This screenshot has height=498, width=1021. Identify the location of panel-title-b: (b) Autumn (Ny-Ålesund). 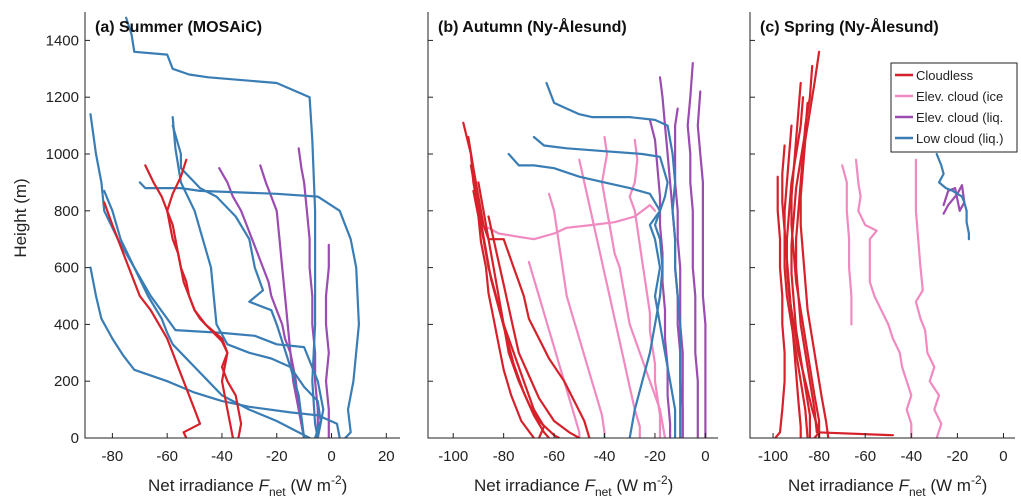
(532, 26).